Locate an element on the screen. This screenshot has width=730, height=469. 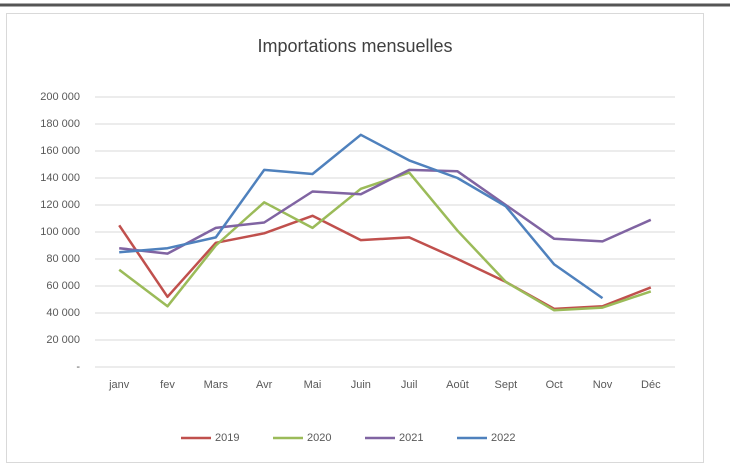
y-tick-label: 200 000 is located at coordinates (60, 97).